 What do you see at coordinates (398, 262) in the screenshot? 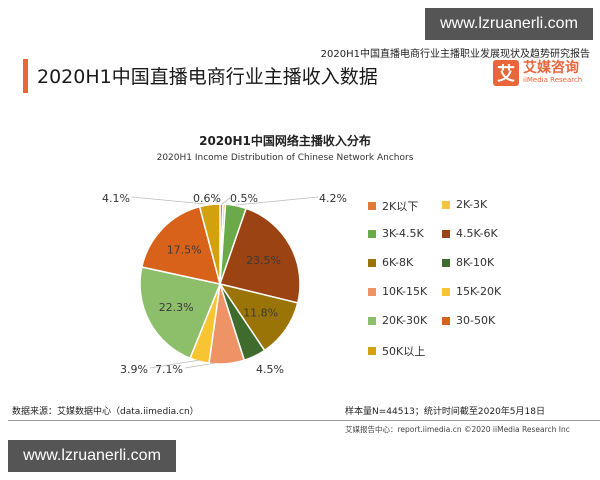
I see `legend-label: 6K-8K` at bounding box center [398, 262].